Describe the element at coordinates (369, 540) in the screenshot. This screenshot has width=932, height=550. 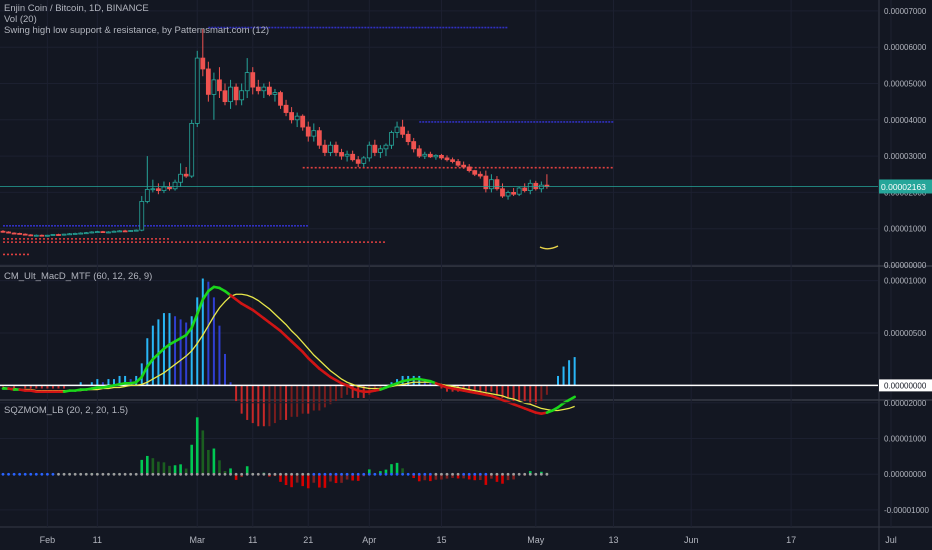
I see `x-tick-label: Apr` at that location.